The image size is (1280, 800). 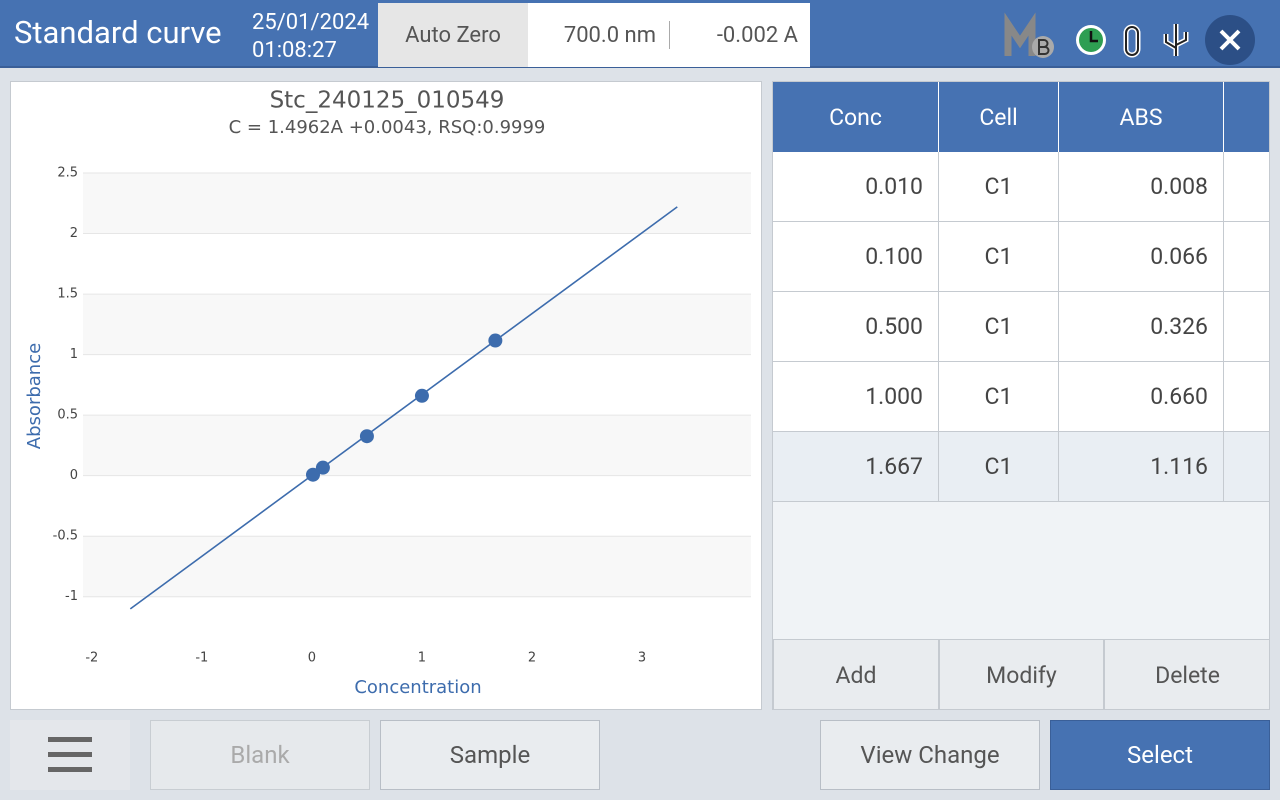 I want to click on view-change-button: View Change, so click(x=930, y=755).